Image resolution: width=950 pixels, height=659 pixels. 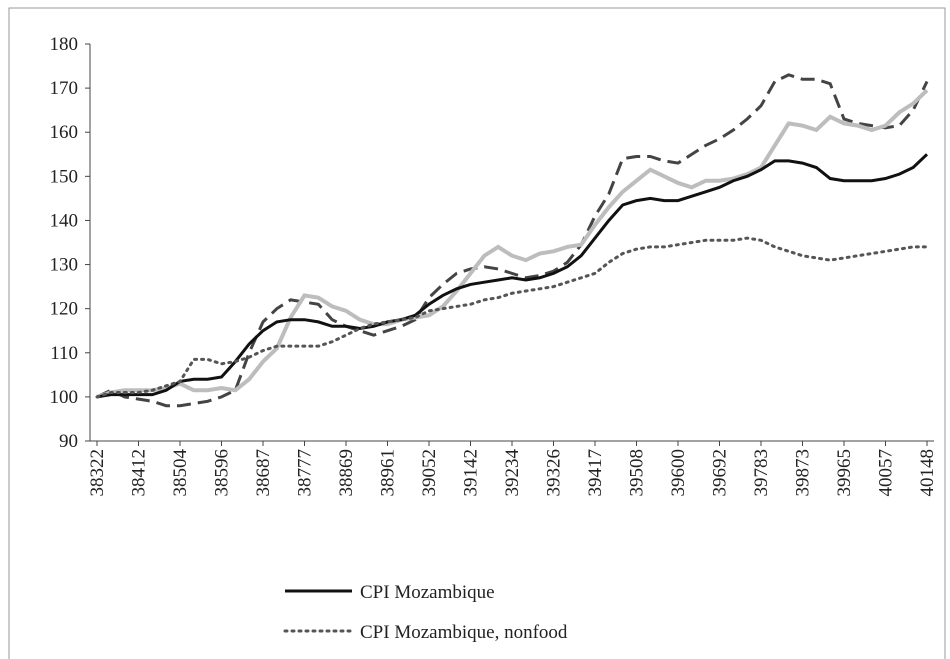 What do you see at coordinates (554, 473) in the screenshot?
I see `x-tick-label: 39326` at bounding box center [554, 473].